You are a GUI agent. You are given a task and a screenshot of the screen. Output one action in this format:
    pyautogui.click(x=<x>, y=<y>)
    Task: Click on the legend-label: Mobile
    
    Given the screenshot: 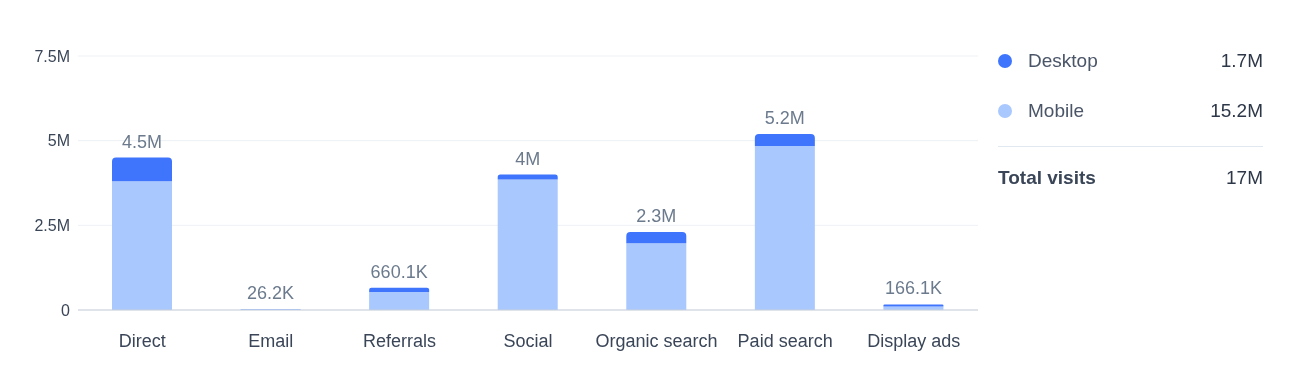 What is the action you would take?
    pyautogui.click(x=1056, y=111)
    